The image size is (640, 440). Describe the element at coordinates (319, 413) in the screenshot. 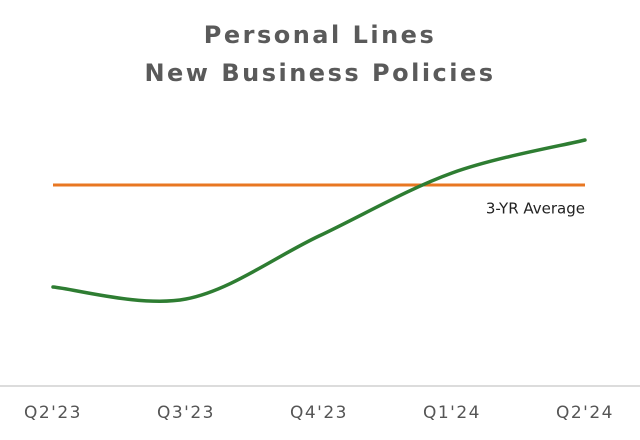

I see `x-tick-label: Q4'23` at that location.